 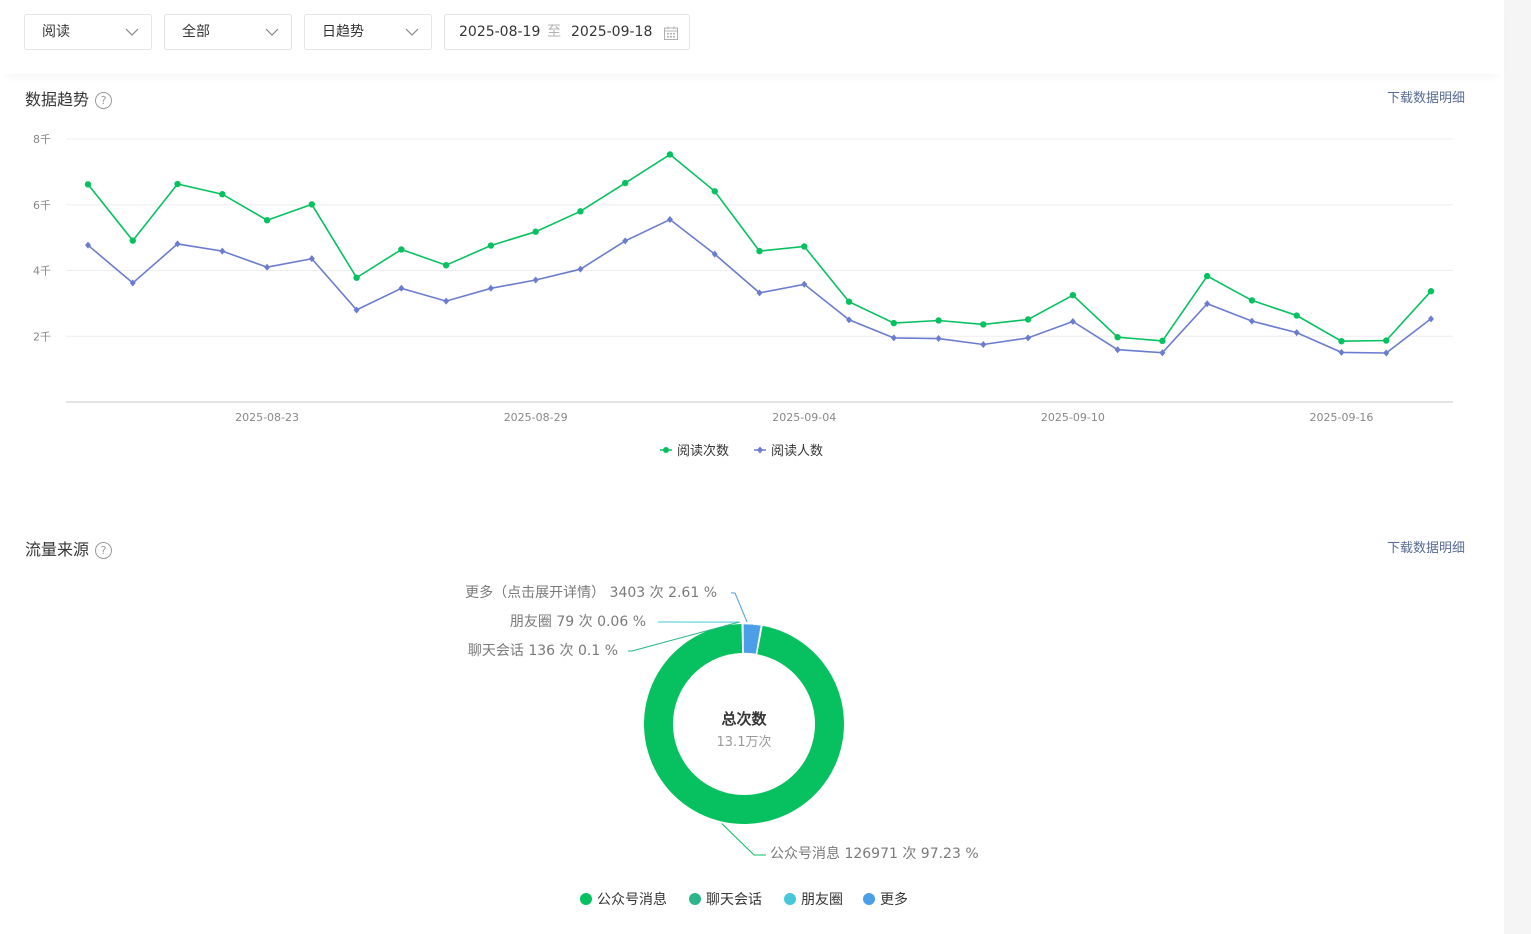 What do you see at coordinates (196, 32) in the screenshot?
I see `scope-select-value: 全部` at bounding box center [196, 32].